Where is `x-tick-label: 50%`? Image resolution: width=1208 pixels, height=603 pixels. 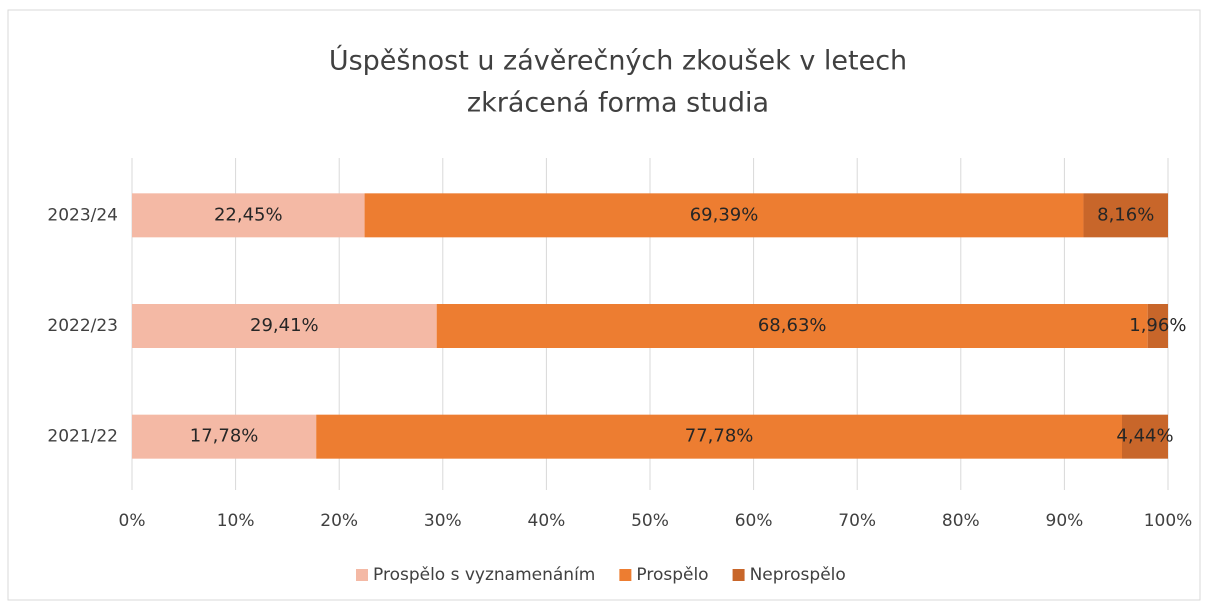 x-tick-label: 50% is located at coordinates (650, 521).